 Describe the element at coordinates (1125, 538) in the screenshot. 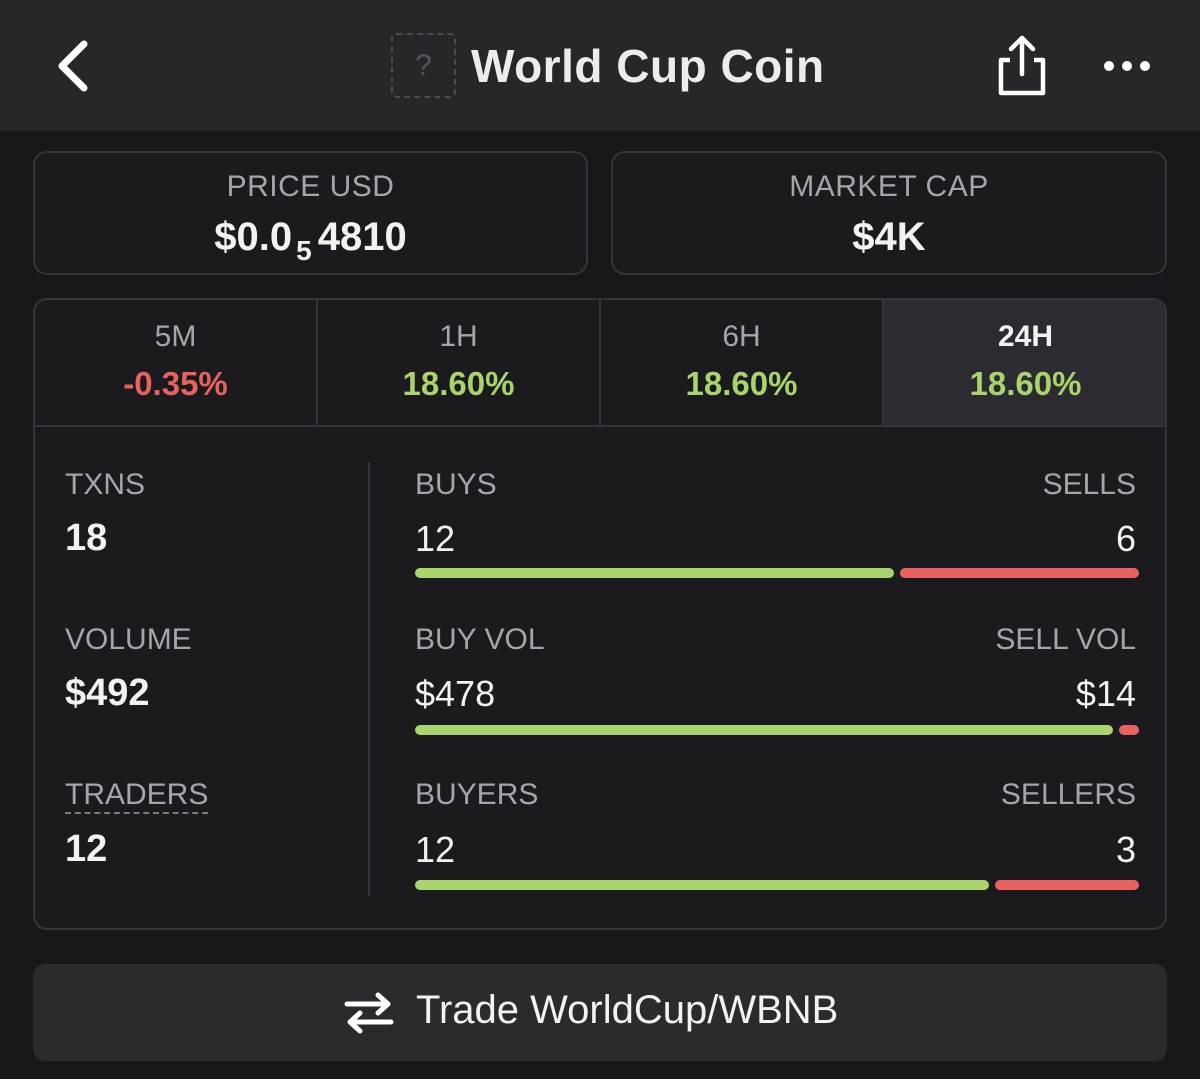

I see `sells-value: 6` at that location.